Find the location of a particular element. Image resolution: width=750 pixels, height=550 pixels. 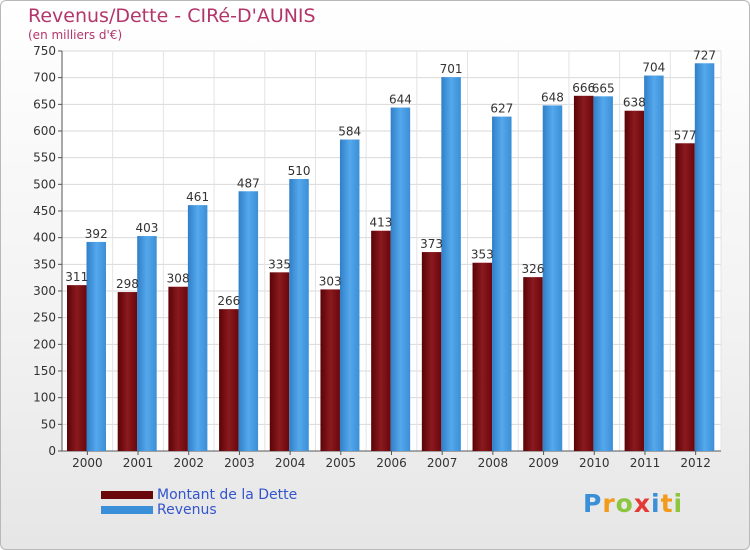

logo-letter: o is located at coordinates (624, 503).